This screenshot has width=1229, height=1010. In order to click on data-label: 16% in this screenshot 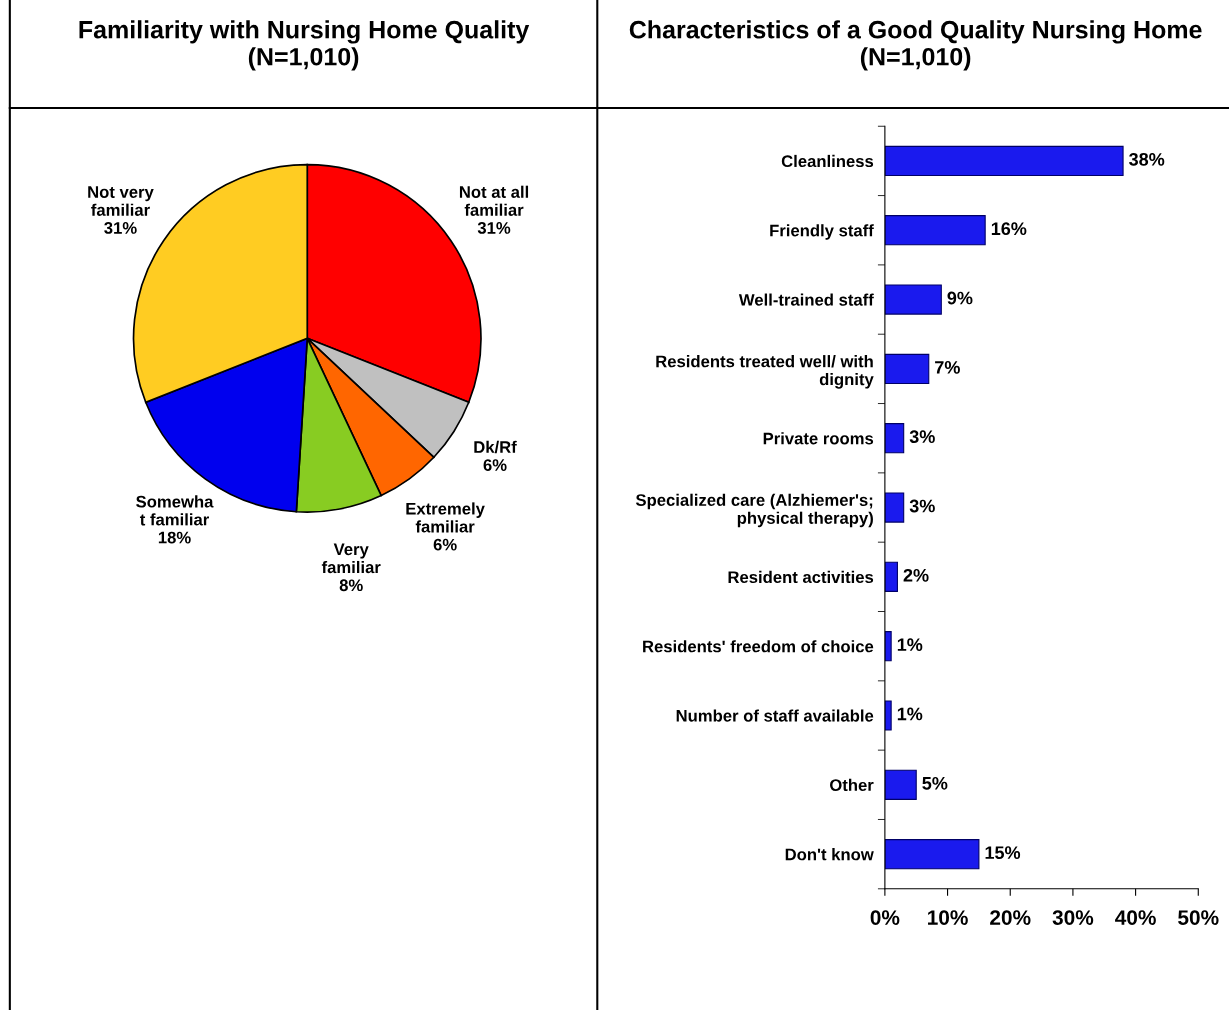, I will do `click(1009, 229)`.